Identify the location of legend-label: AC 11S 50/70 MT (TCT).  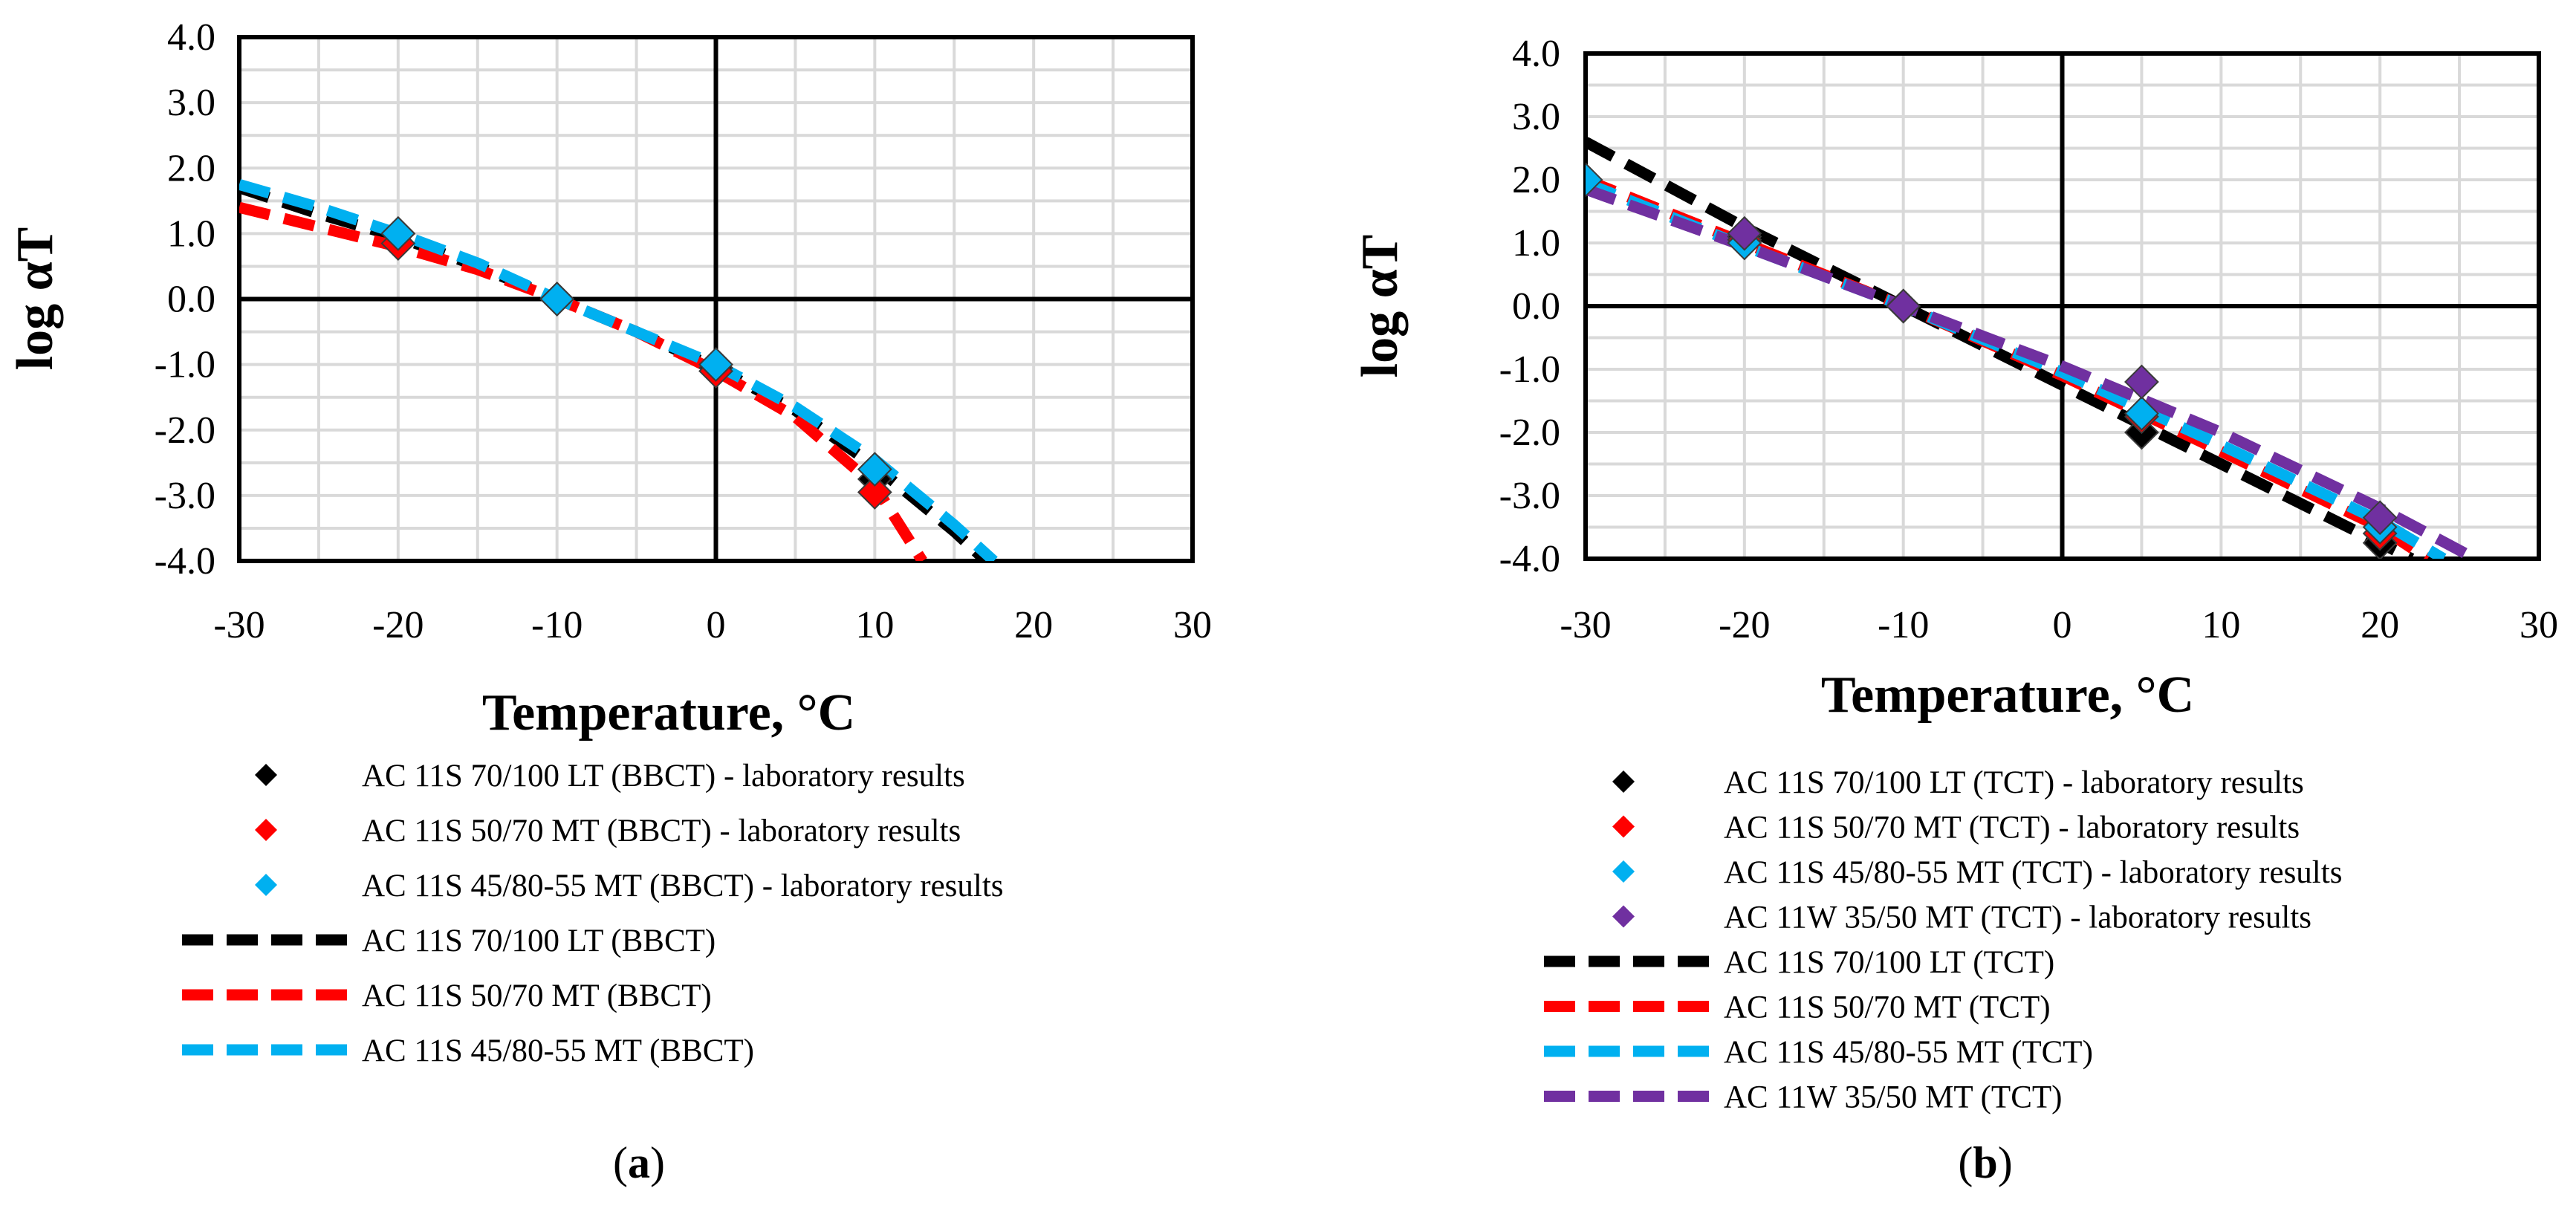
(1887, 1007).